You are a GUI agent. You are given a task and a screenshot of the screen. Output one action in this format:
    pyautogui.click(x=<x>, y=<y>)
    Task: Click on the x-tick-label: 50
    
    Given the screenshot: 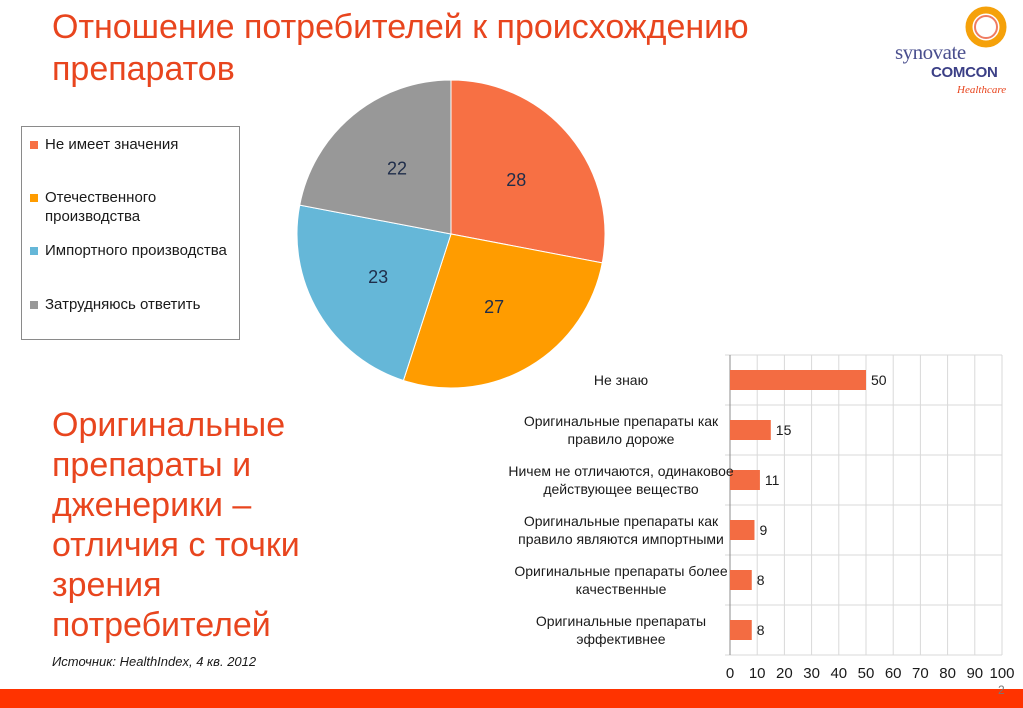 What is the action you would take?
    pyautogui.click(x=866, y=673)
    